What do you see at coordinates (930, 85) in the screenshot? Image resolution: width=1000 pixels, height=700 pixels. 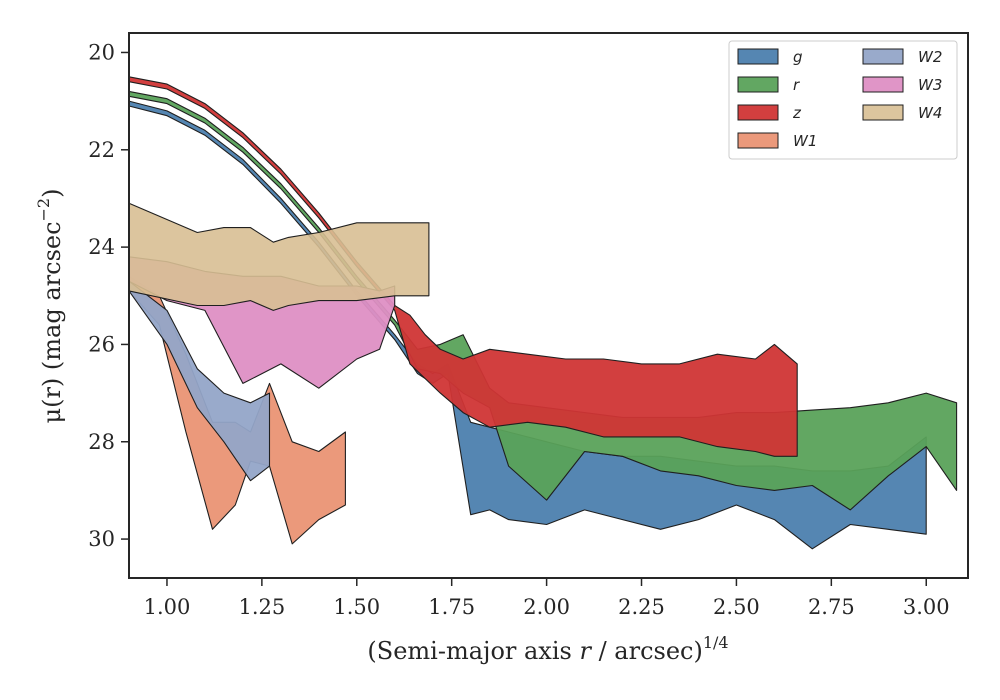 I see `legend-label-w3: W3` at bounding box center [930, 85].